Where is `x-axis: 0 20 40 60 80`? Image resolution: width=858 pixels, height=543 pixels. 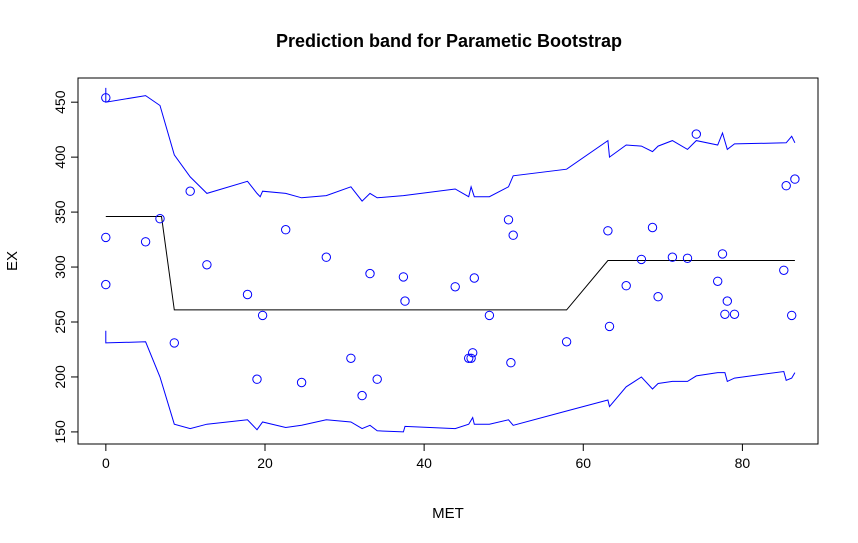 x-axis: 0 20 40 60 80 is located at coordinates (426, 457).